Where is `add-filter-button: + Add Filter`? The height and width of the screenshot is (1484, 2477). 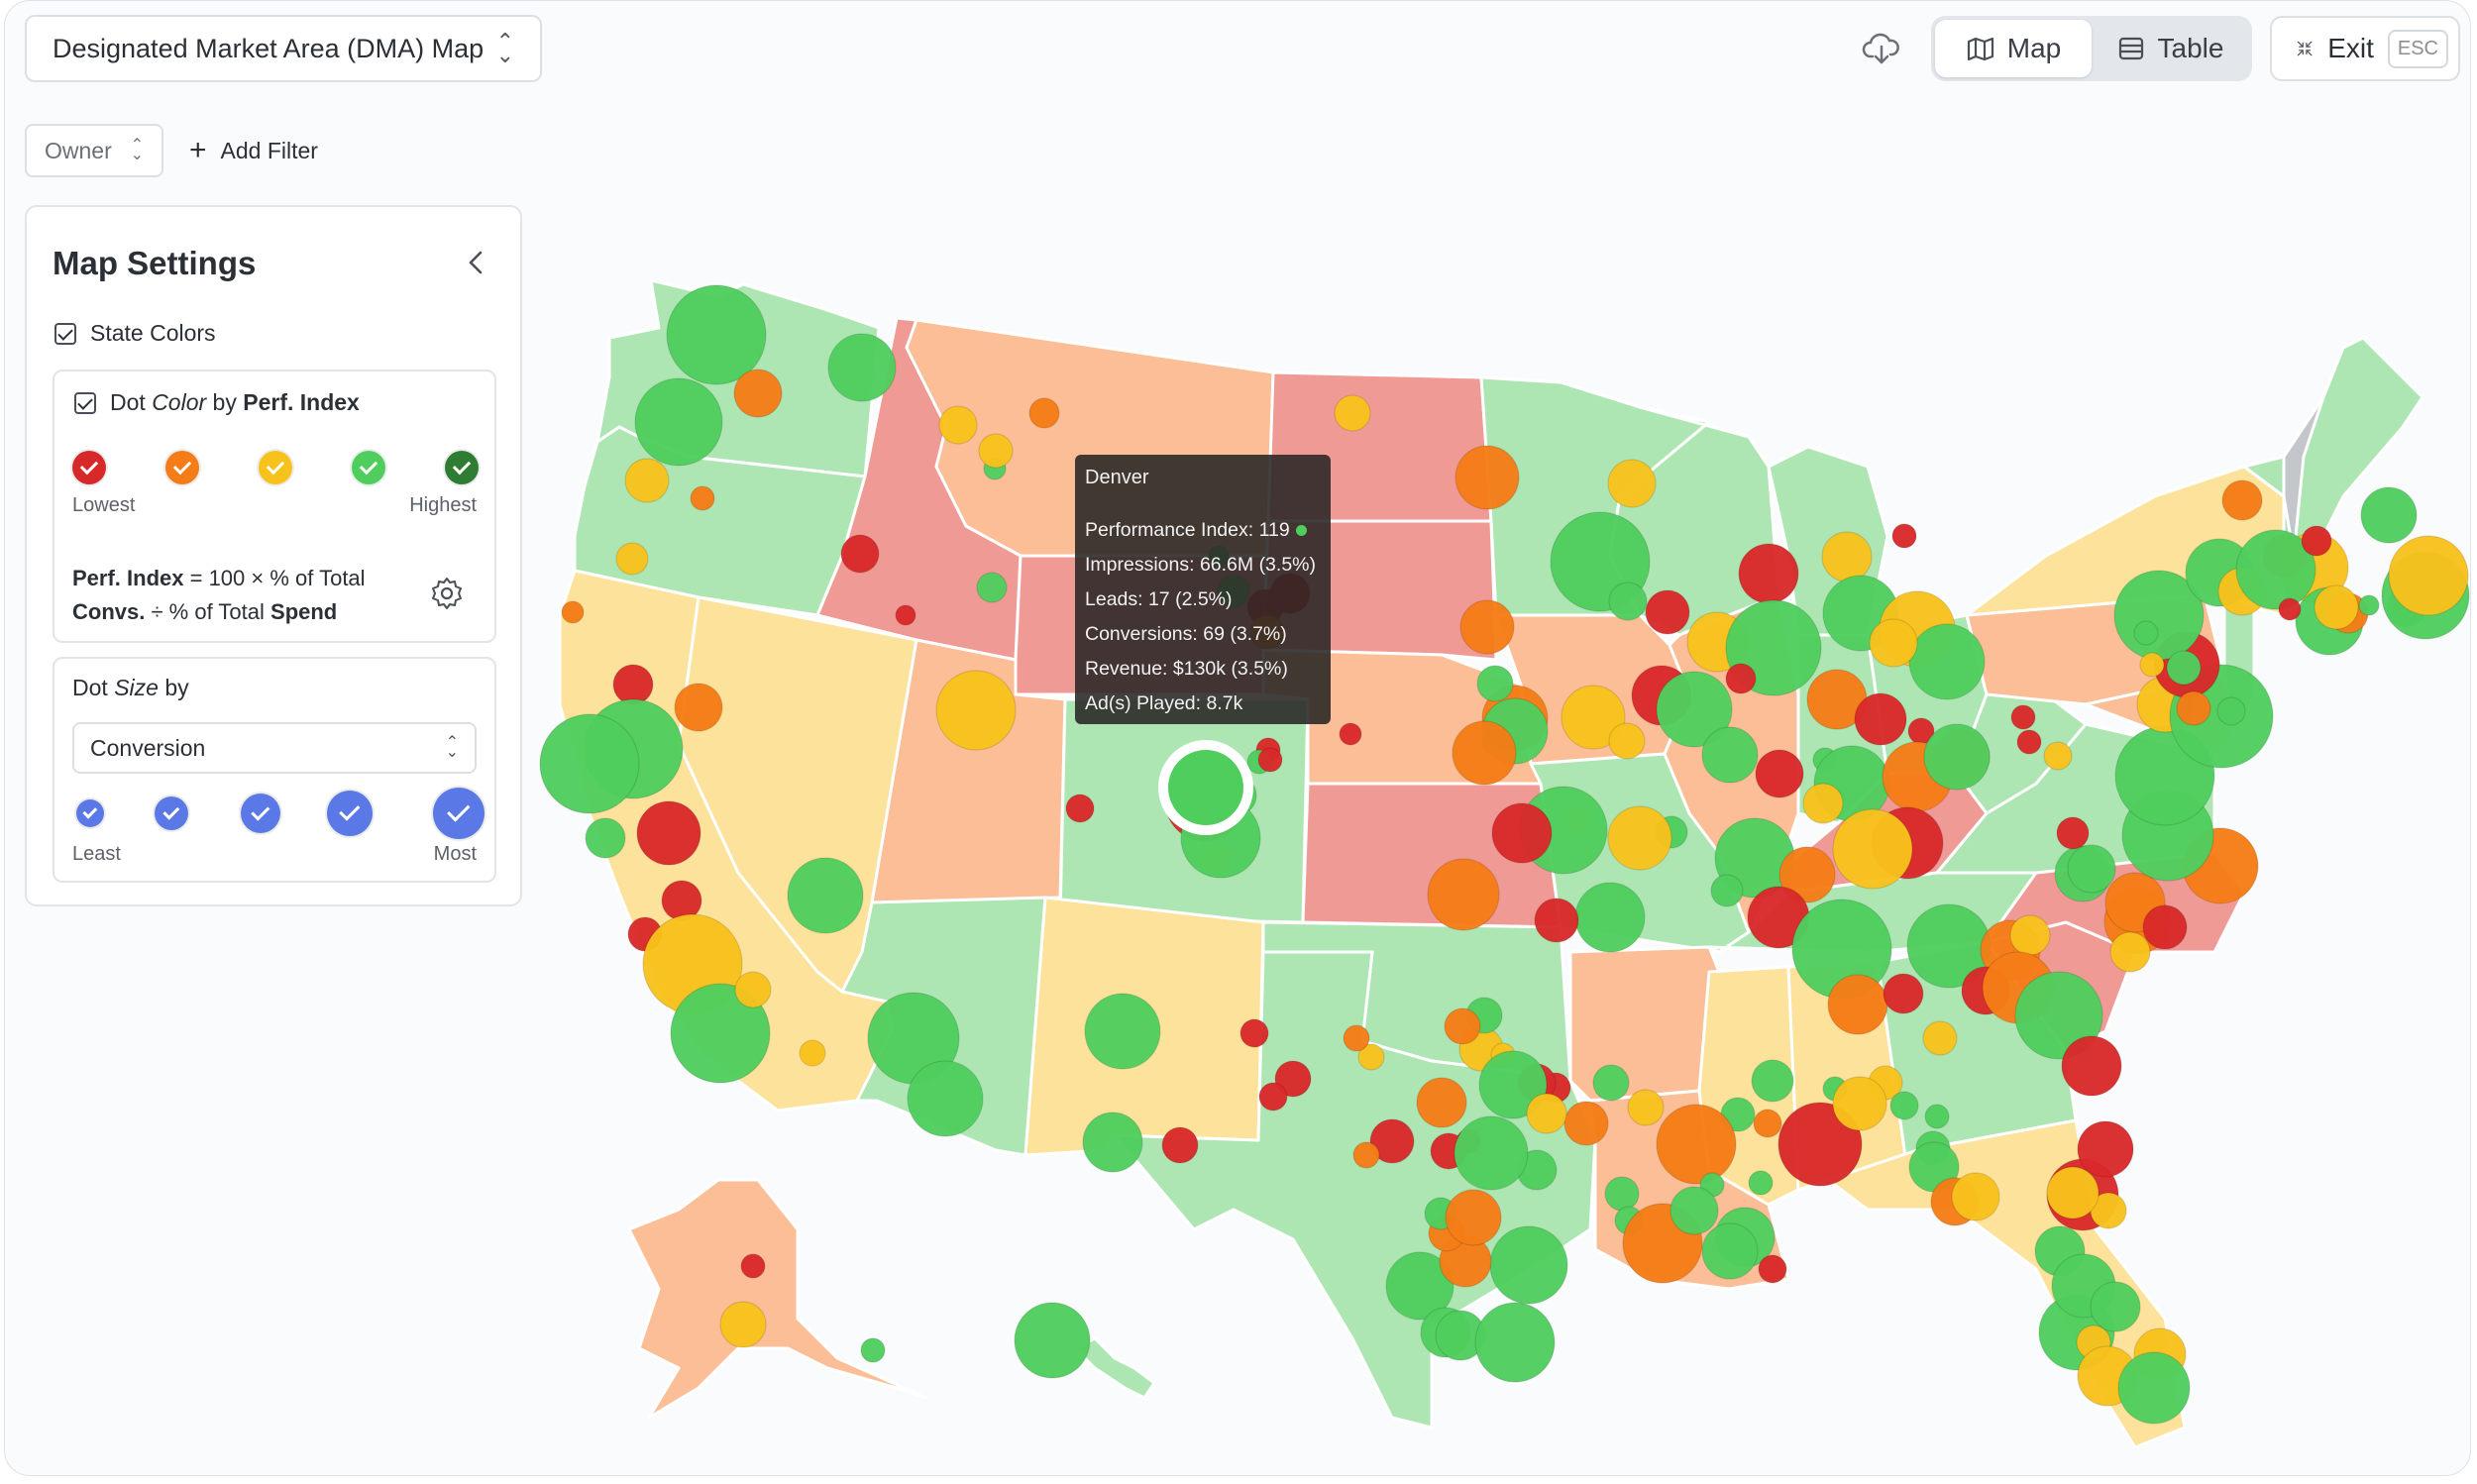
add-filter-button: + Add Filter is located at coordinates (254, 151).